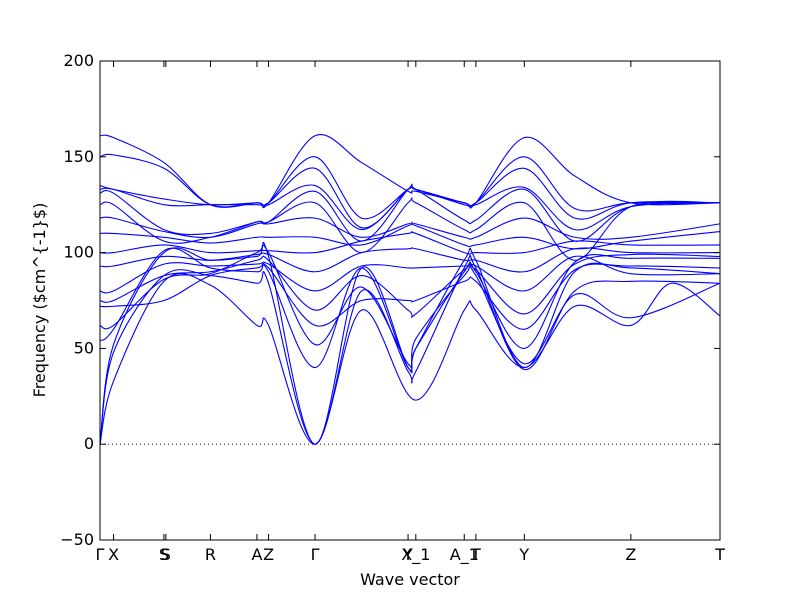 This screenshot has width=800, height=600. I want to click on x-tick-label: X_1, so click(415, 555).